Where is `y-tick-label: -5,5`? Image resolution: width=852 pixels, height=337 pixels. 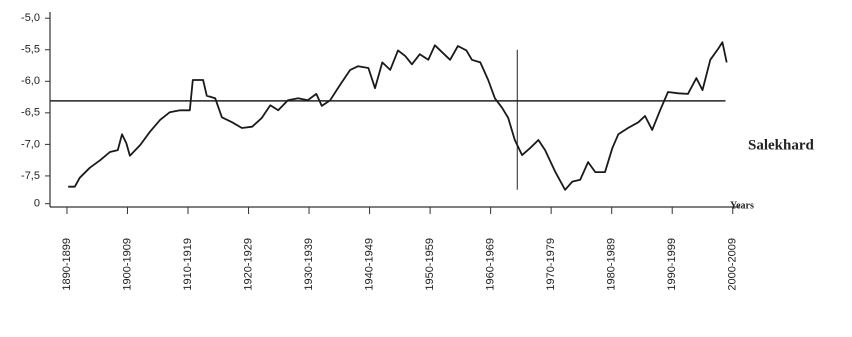 y-tick-label: -5,5 is located at coordinates (30, 50).